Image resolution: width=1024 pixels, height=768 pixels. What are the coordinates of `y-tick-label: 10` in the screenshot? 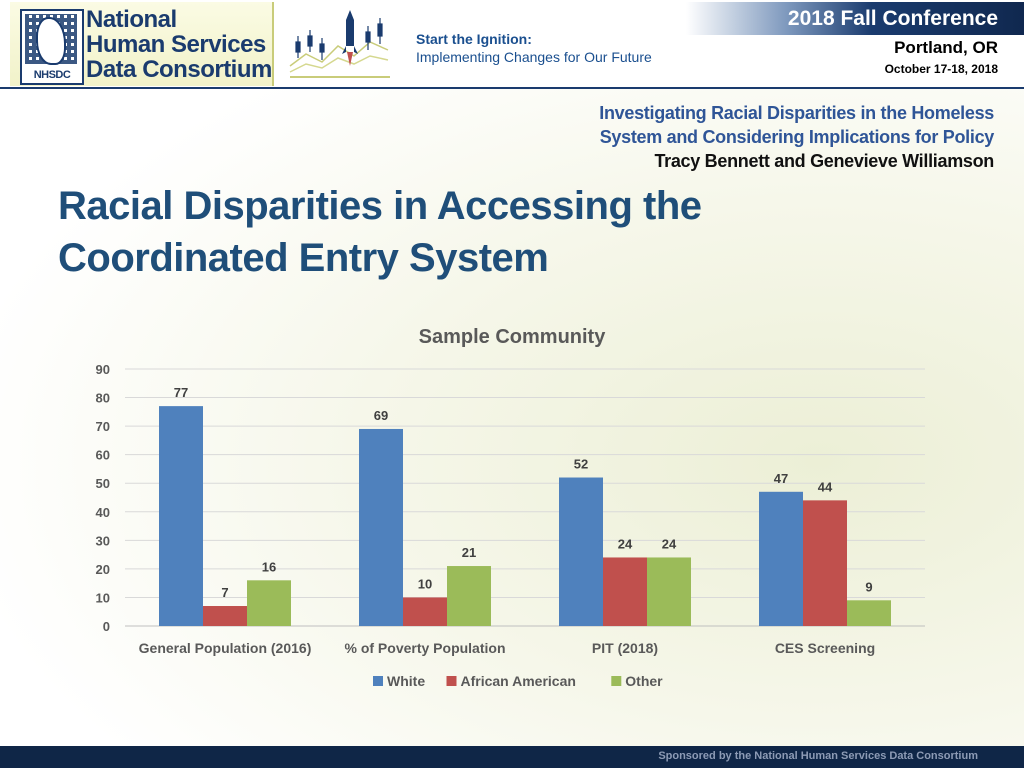 It's located at (103, 597).